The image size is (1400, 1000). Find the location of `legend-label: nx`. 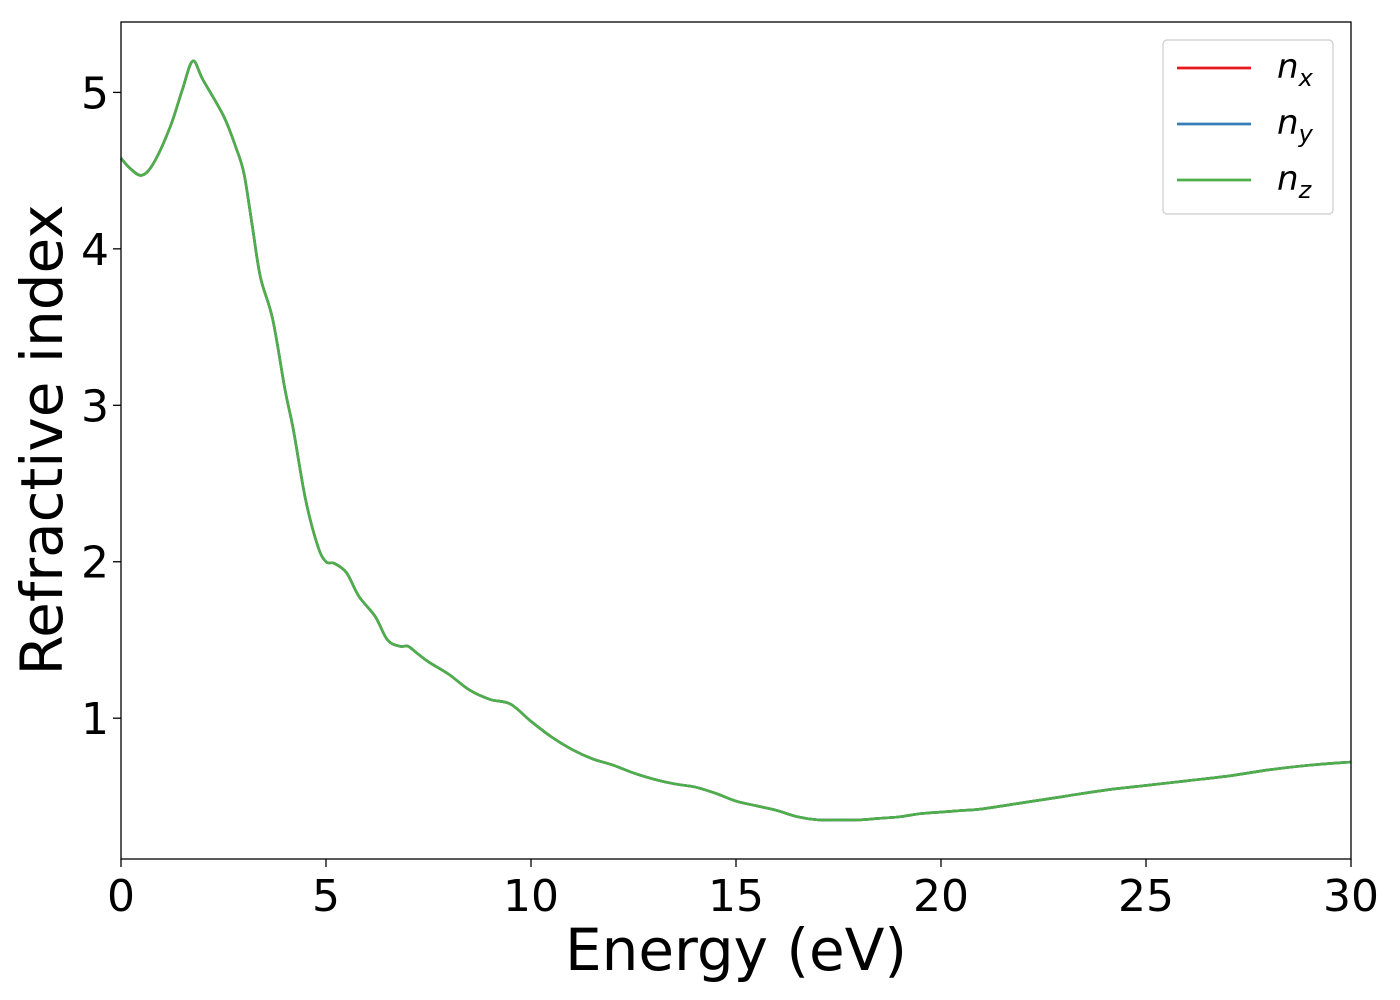

legend-label: nx is located at coordinates (1295, 69).